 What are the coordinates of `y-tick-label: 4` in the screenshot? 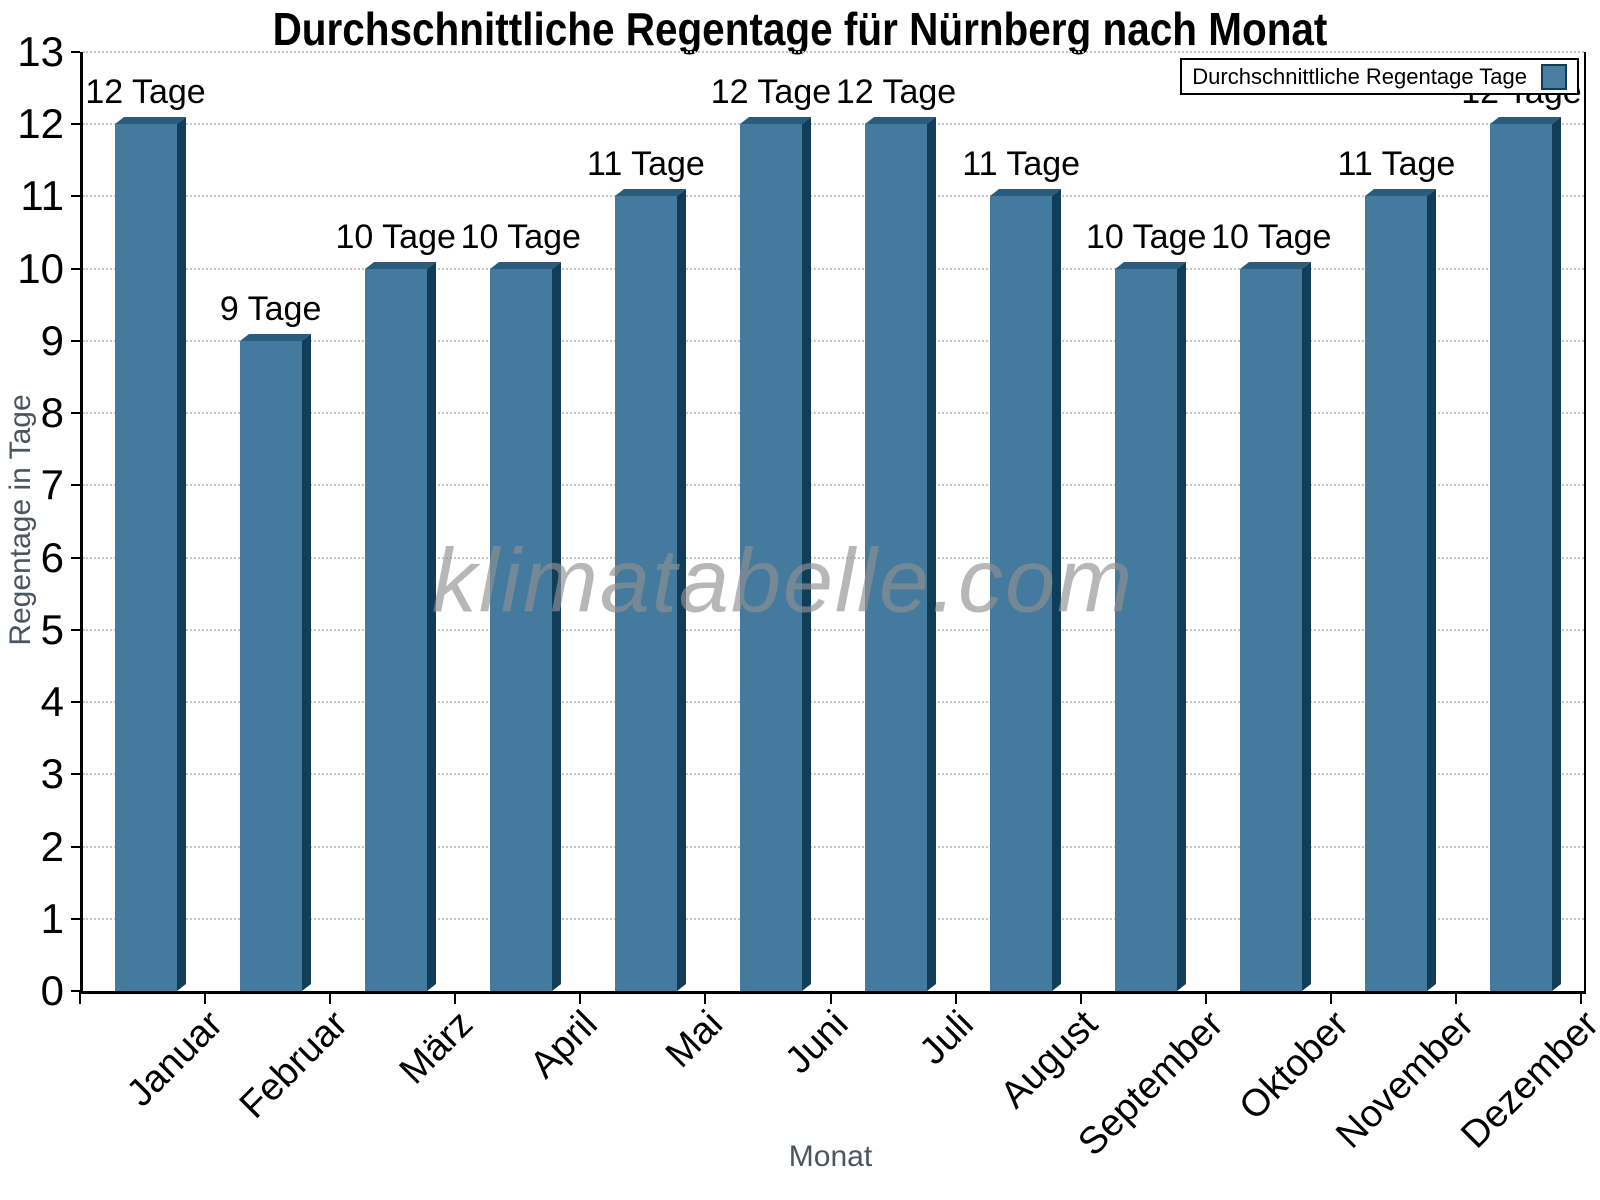 It's located at (52, 702).